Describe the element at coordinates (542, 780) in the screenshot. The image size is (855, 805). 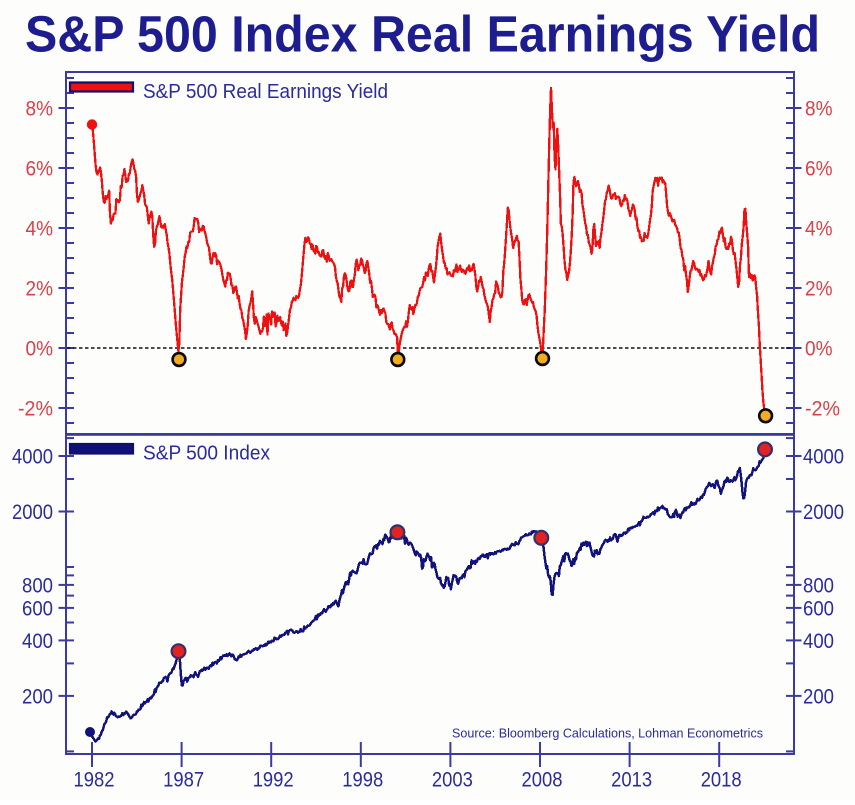
I see `svg-text: 2008` at that location.